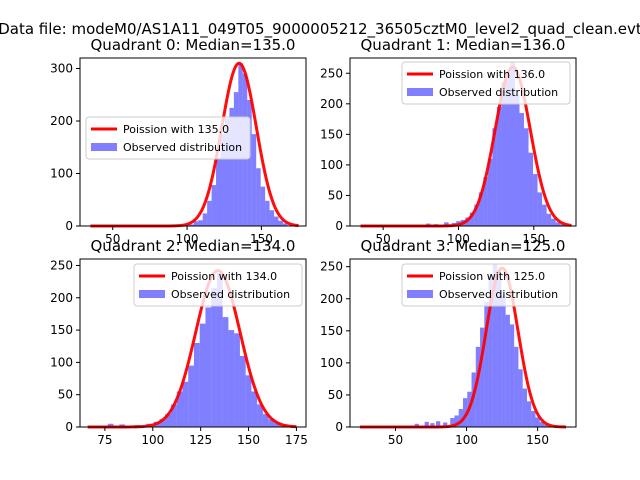 The height and width of the screenshot is (480, 640). What do you see at coordinates (486, 285) in the screenshot?
I see `legend: Poission with 125.0 Observed distribution` at bounding box center [486, 285].